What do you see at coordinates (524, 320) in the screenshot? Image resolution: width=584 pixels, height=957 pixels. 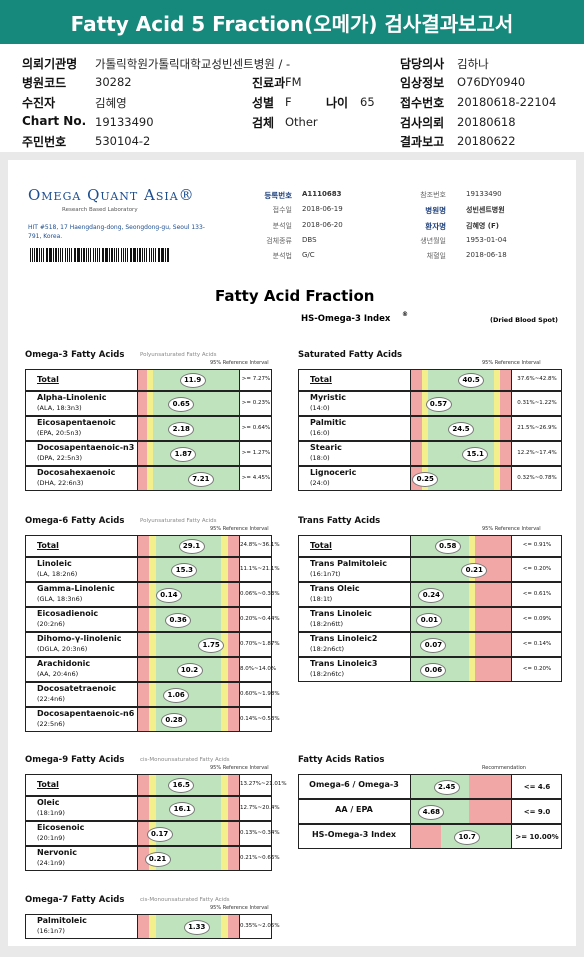 I see `sample-type: (Dried Blood Spot)` at bounding box center [524, 320].